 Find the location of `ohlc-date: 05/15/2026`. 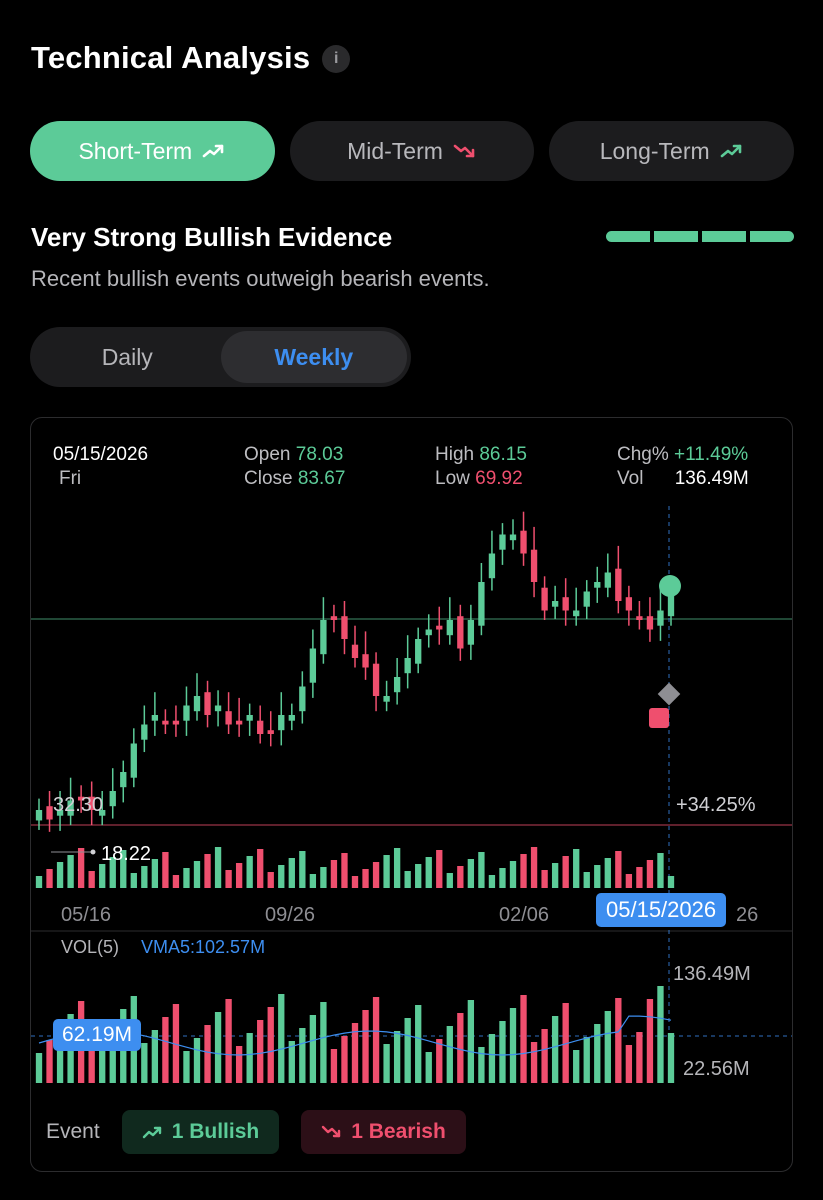

ohlc-date: 05/15/2026 is located at coordinates (101, 454).